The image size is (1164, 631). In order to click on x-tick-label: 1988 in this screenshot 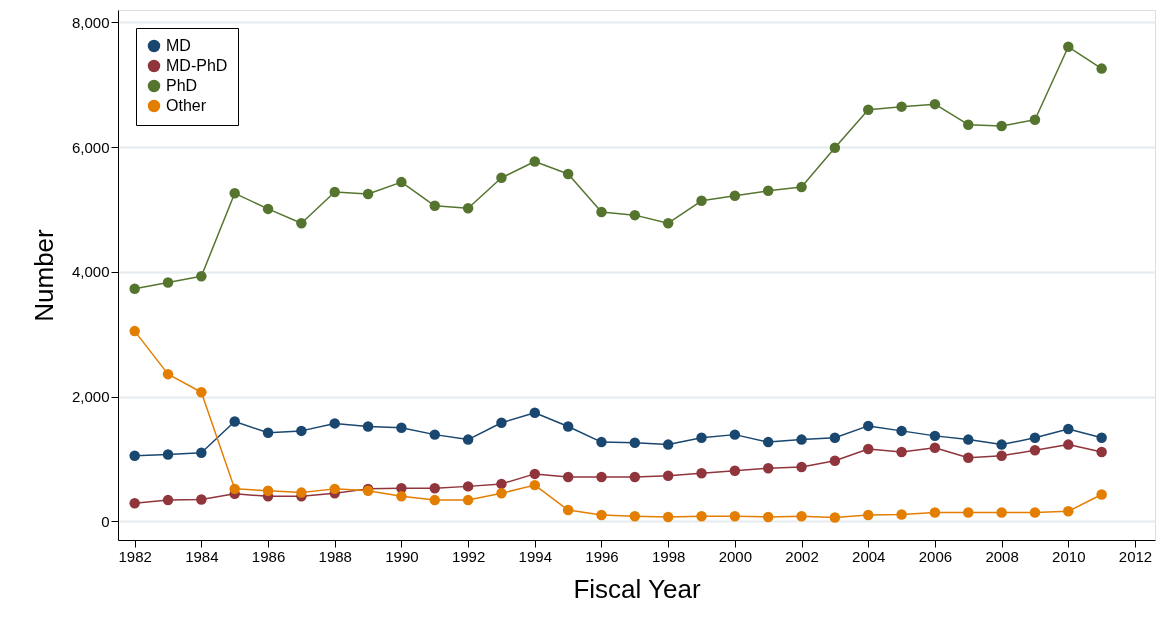, I will do `click(335, 556)`.